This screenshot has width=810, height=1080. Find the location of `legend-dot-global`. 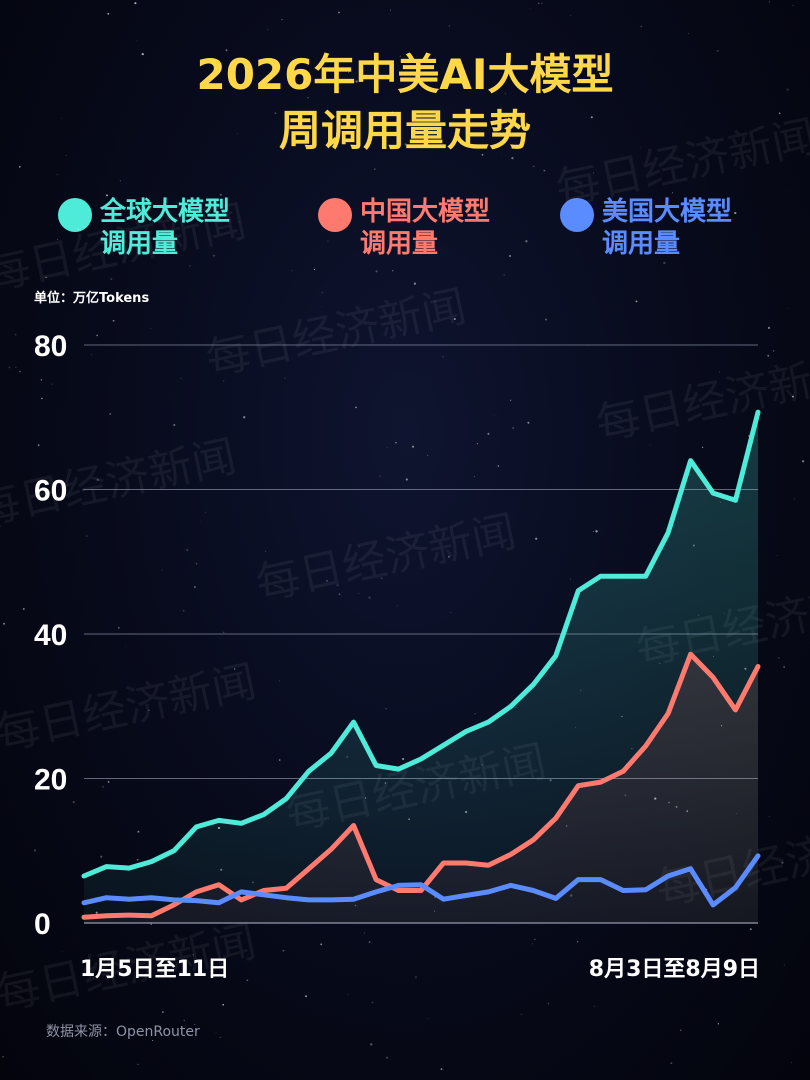

legend-dot-global is located at coordinates (75, 215).